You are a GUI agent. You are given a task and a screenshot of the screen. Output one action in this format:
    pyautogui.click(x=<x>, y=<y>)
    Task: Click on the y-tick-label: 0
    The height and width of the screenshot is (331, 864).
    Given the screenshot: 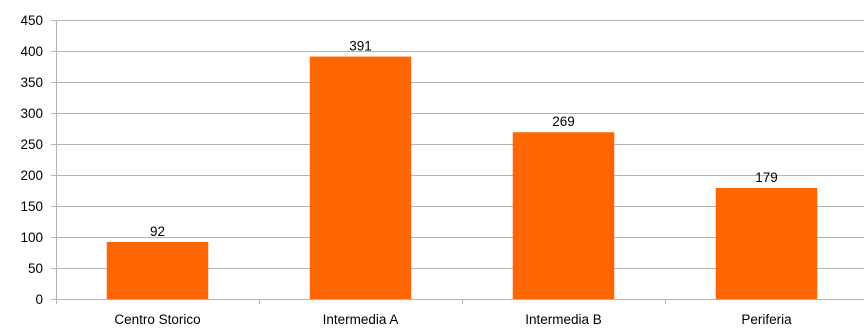 What is the action you would take?
    pyautogui.click(x=39, y=299)
    